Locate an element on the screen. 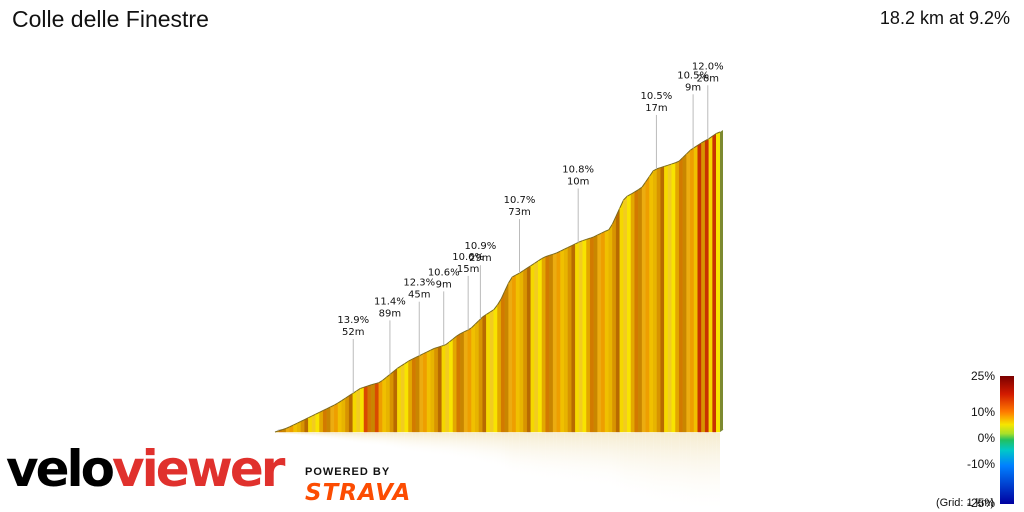 The height and width of the screenshot is (512, 1024). strava-logo: STRAVA is located at coordinates (358, 493).